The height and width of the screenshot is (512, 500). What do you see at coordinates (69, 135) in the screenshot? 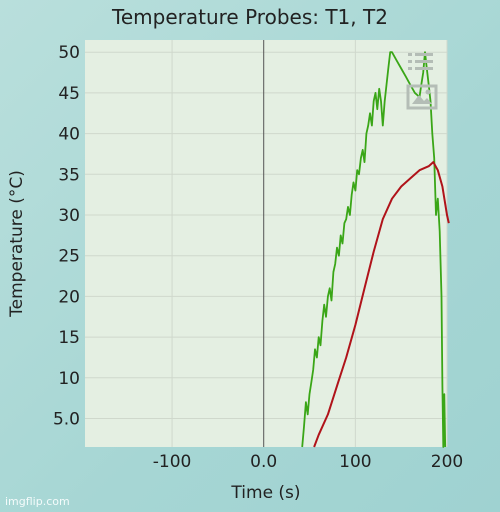
I see `y-tick-label: 40` at bounding box center [69, 135].